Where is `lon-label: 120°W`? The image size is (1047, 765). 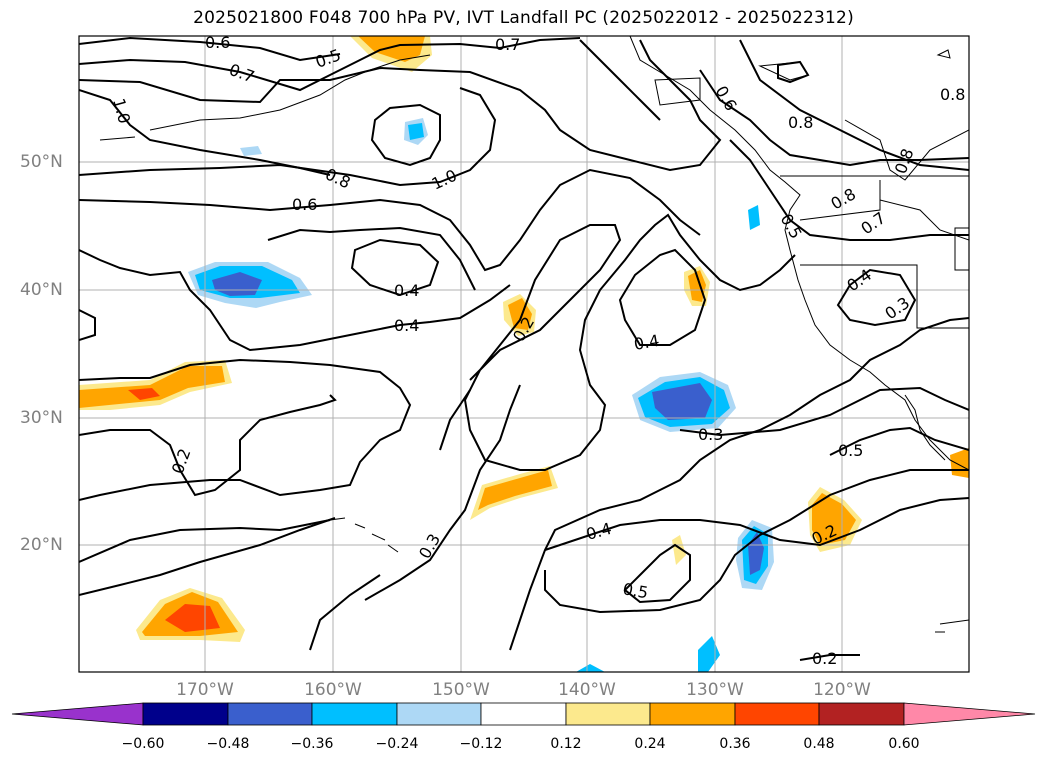 lon-label: 120°W is located at coordinates (842, 690).